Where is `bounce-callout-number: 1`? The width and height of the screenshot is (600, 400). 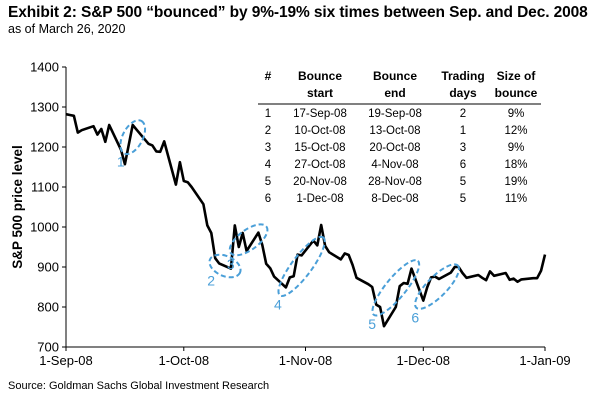 bounce-callout-number: 1 is located at coordinates (121, 162).